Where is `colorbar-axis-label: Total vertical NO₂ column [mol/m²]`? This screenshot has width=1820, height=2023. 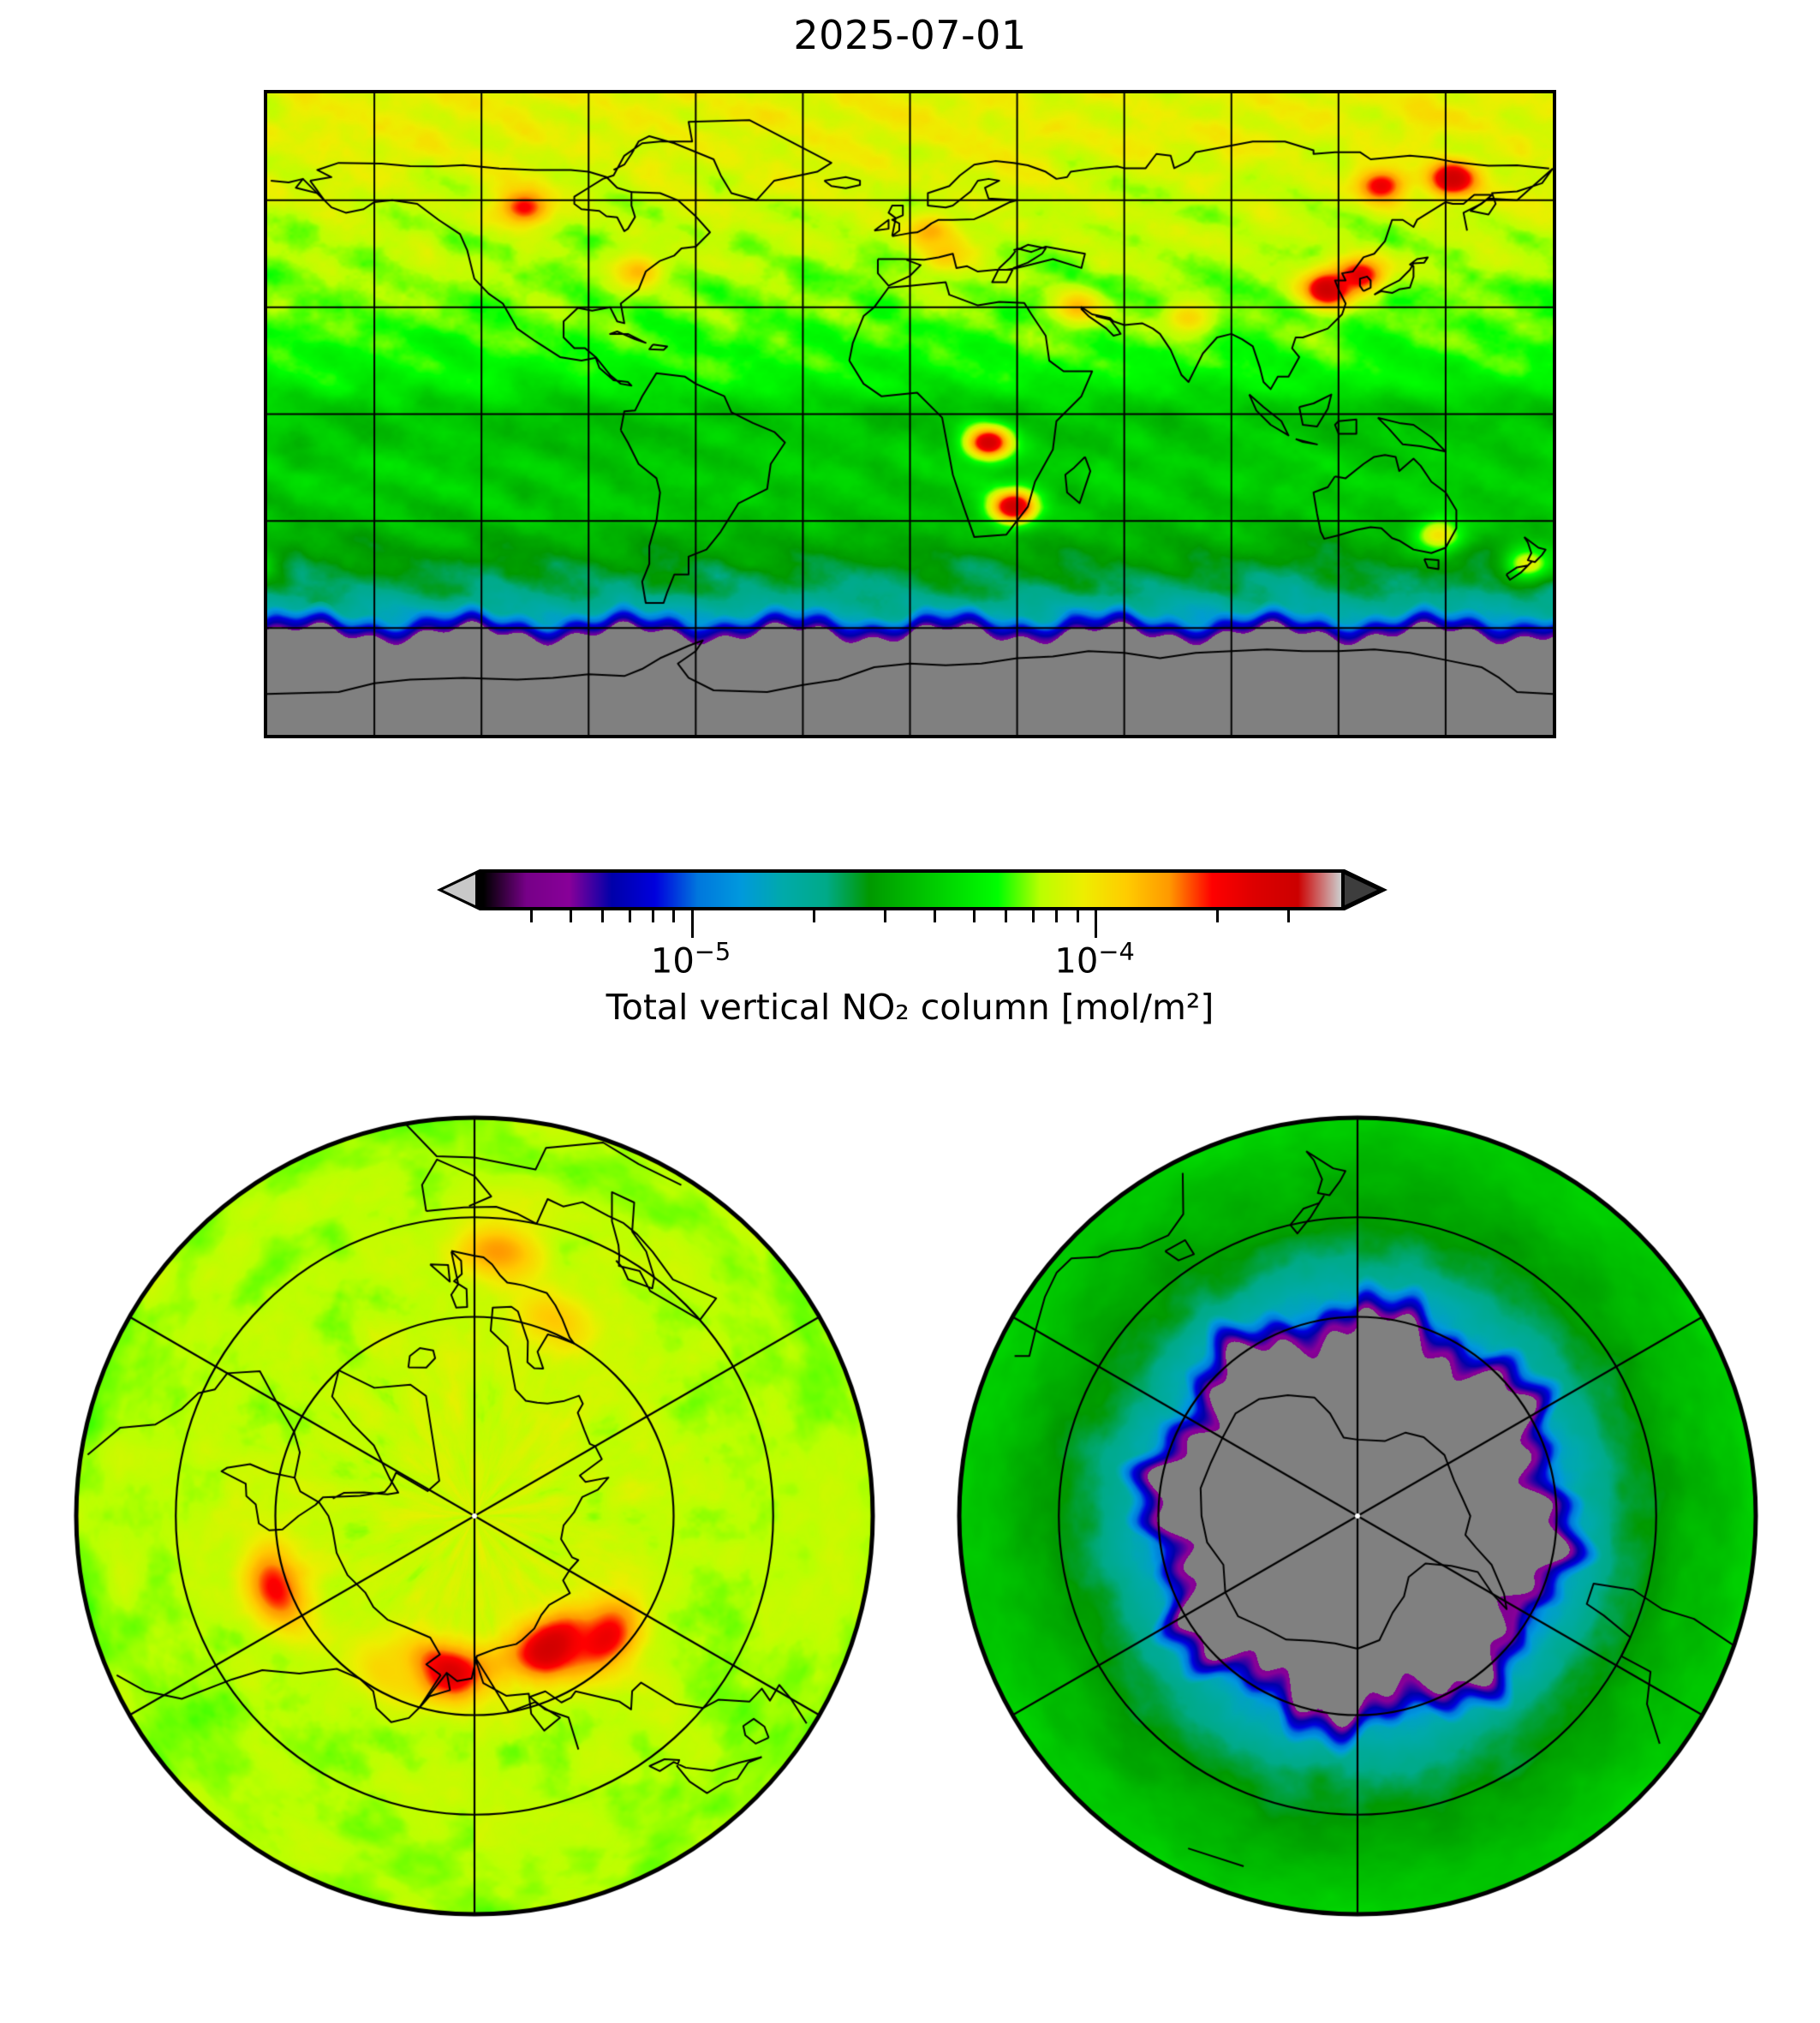
colorbar-axis-label: Total vertical NO₂ column [mol/m²] is located at coordinates (910, 1008).